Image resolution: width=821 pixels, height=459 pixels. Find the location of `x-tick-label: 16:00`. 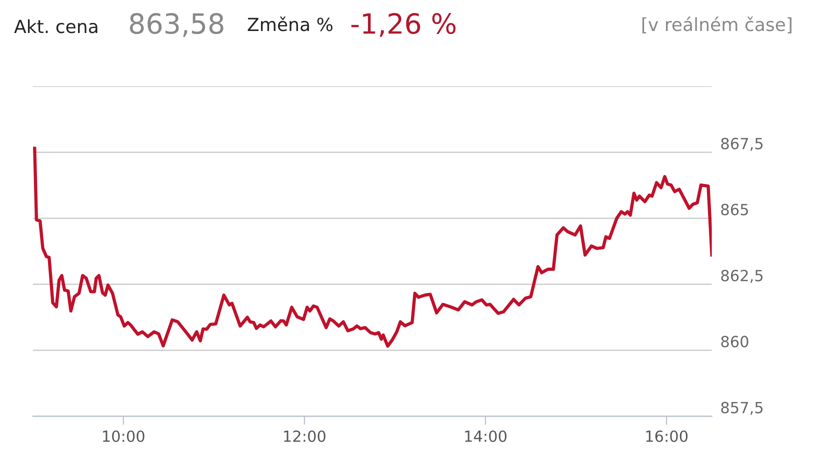

x-tick-label: 16:00 is located at coordinates (667, 436).